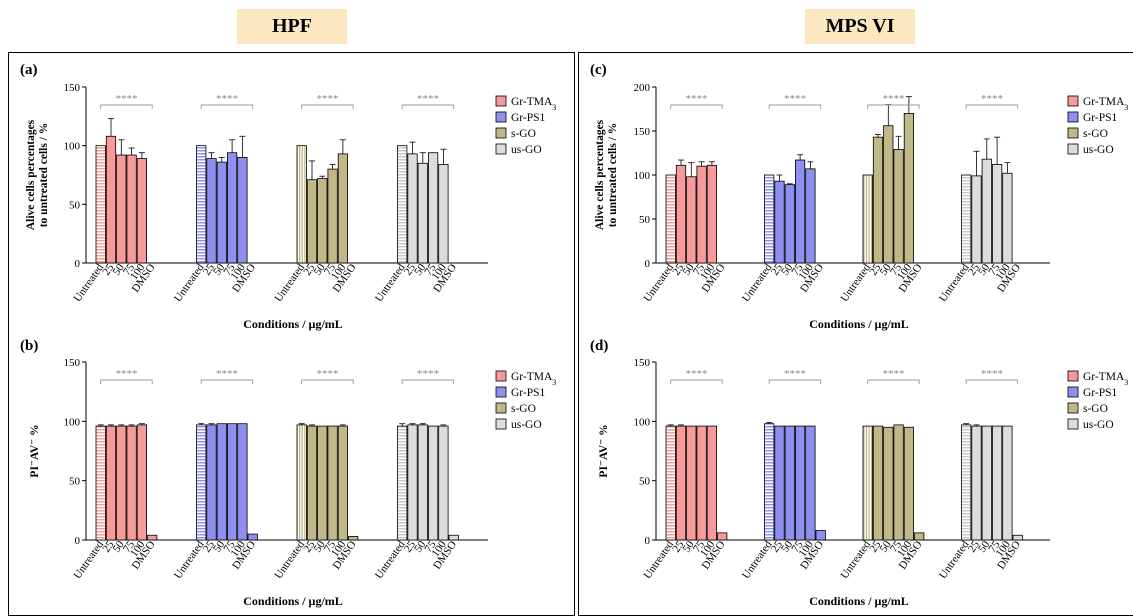 The image size is (1133, 616). I want to click on panel-label: (a), so click(29, 70).